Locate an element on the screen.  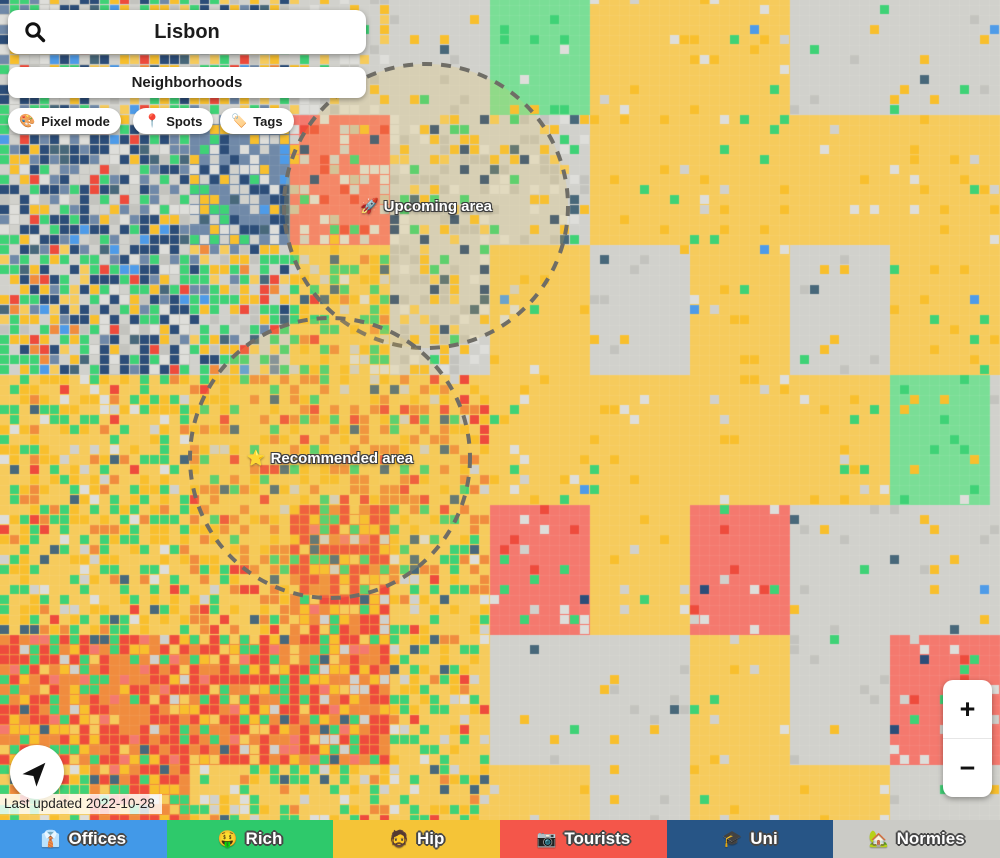
house-icon: 🏡 is located at coordinates (878, 839).